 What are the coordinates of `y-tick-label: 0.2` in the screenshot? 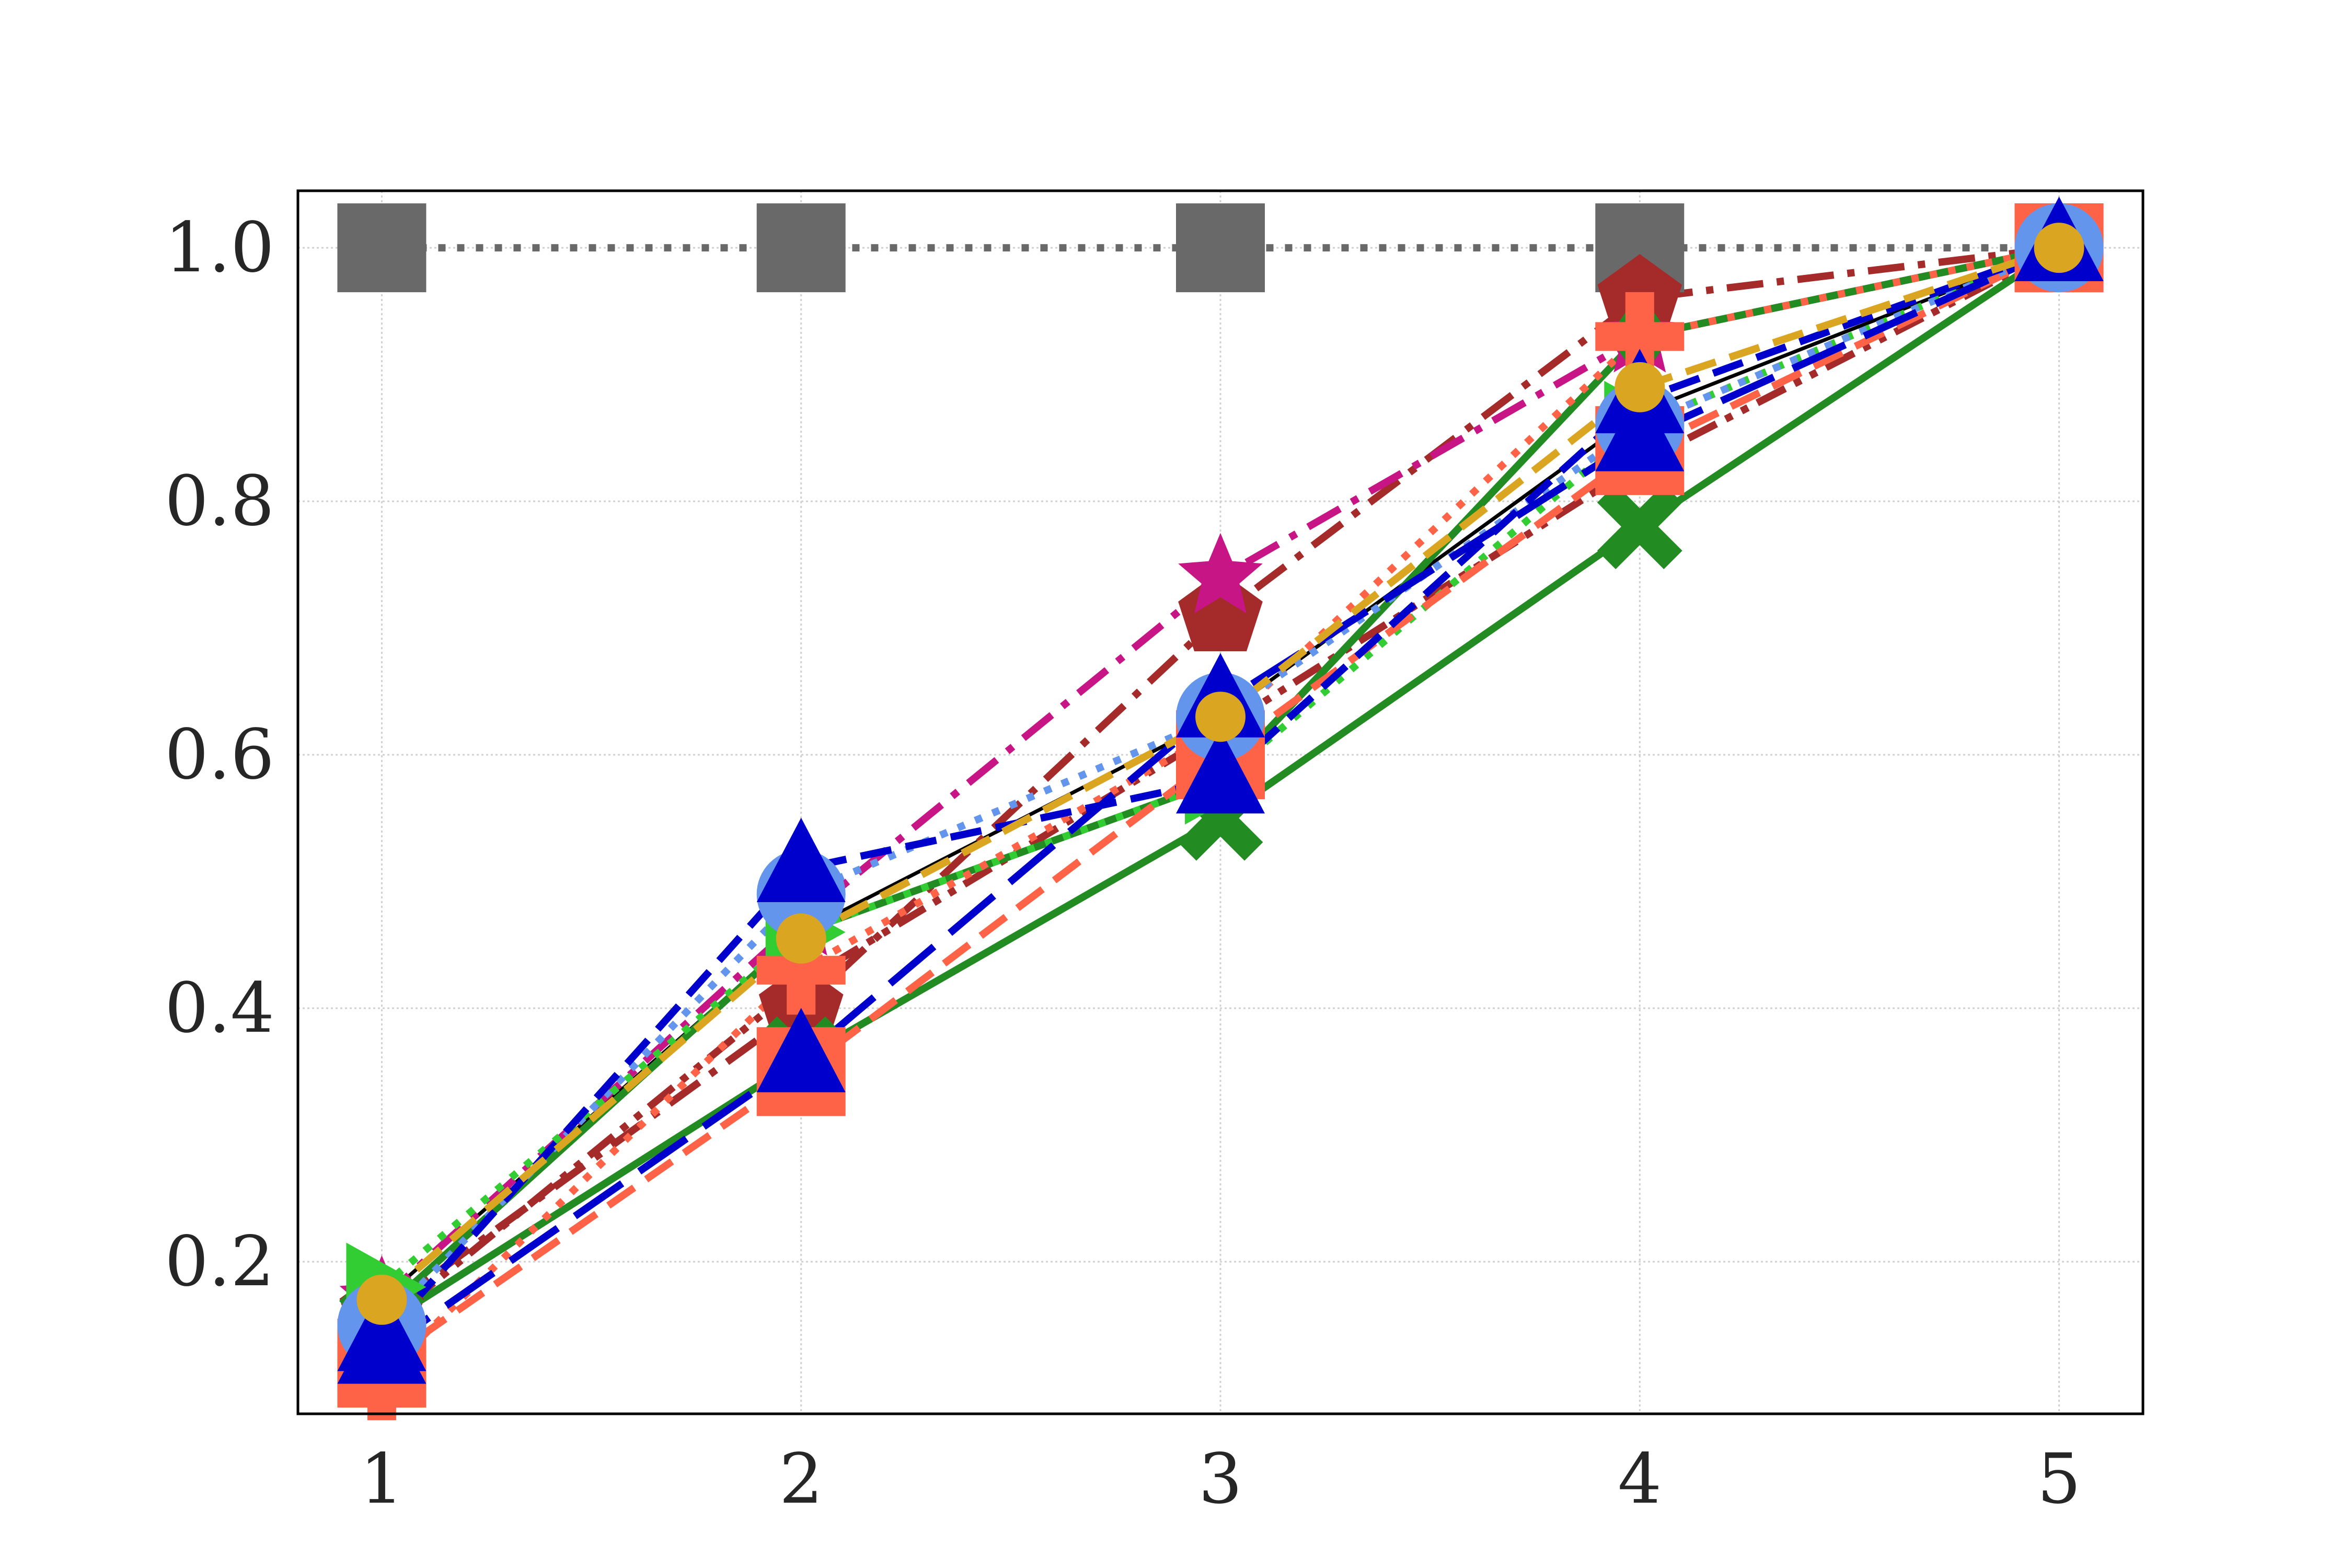 It's located at (219, 1261).